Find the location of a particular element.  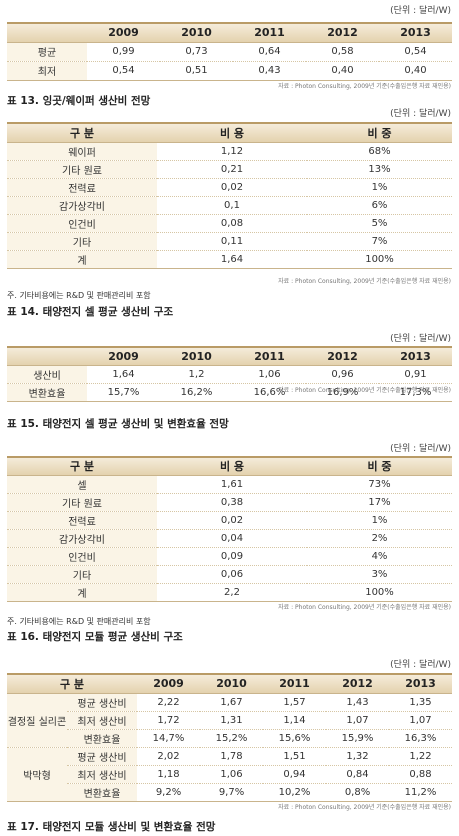

cell: 1,72 is located at coordinates (169, 720).